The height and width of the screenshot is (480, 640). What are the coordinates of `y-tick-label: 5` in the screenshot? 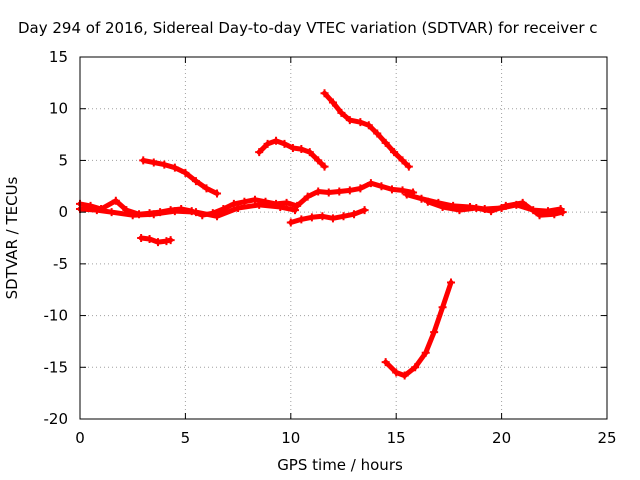 It's located at (63, 160).